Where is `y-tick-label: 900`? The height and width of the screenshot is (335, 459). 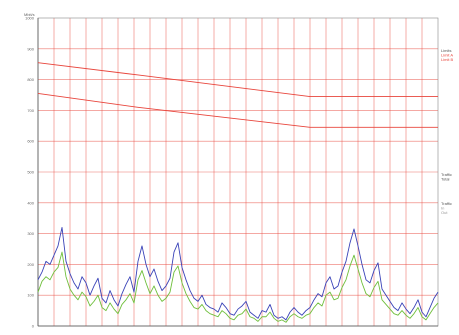 y-tick-label: 900 is located at coordinates (30, 48).